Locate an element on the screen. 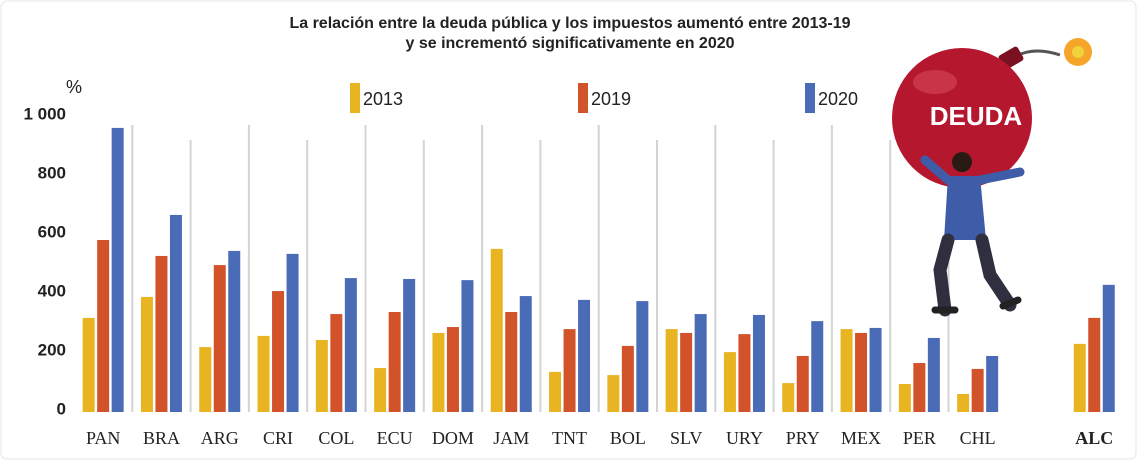  x-tick-label: PER is located at coordinates (919, 438).